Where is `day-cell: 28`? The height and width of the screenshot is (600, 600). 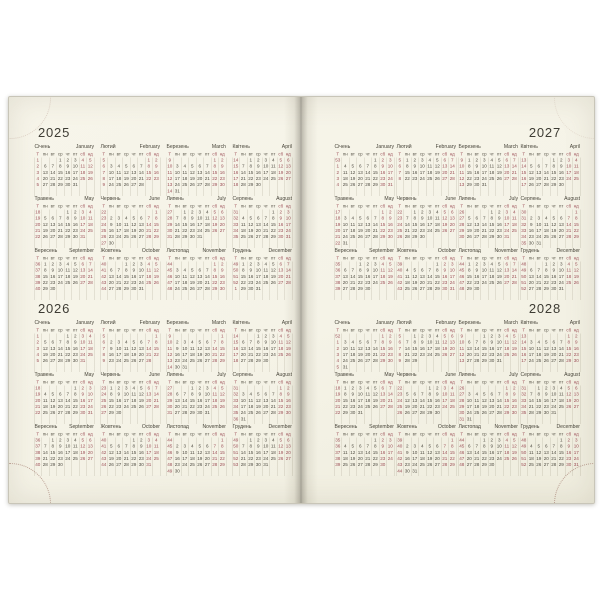
day-cell: 28 is located at coordinates (68, 413).